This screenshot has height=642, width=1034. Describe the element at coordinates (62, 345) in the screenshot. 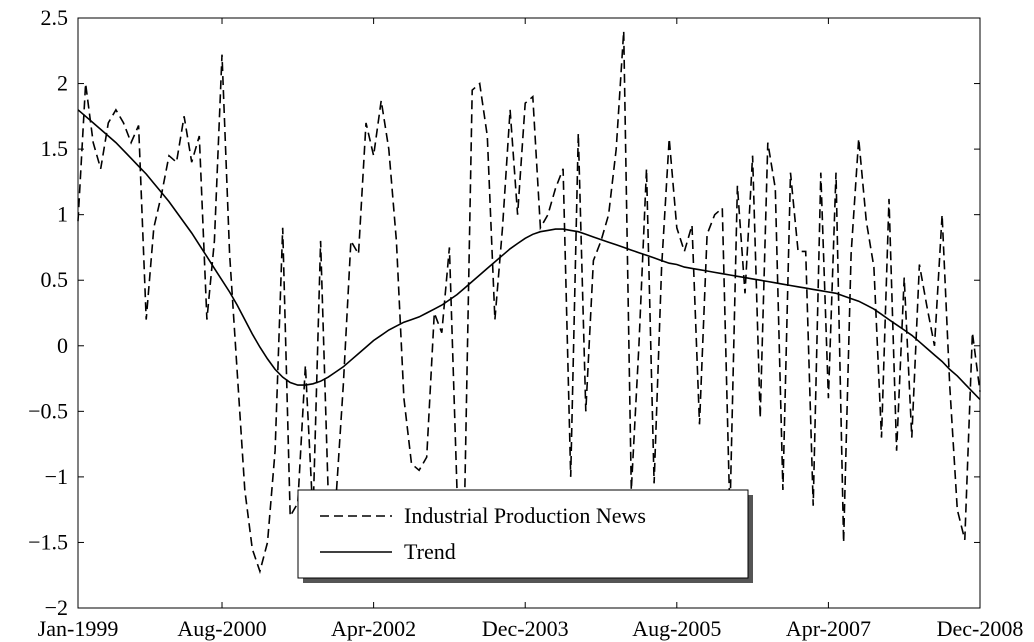

I see `y-tick-label: 0` at that location.